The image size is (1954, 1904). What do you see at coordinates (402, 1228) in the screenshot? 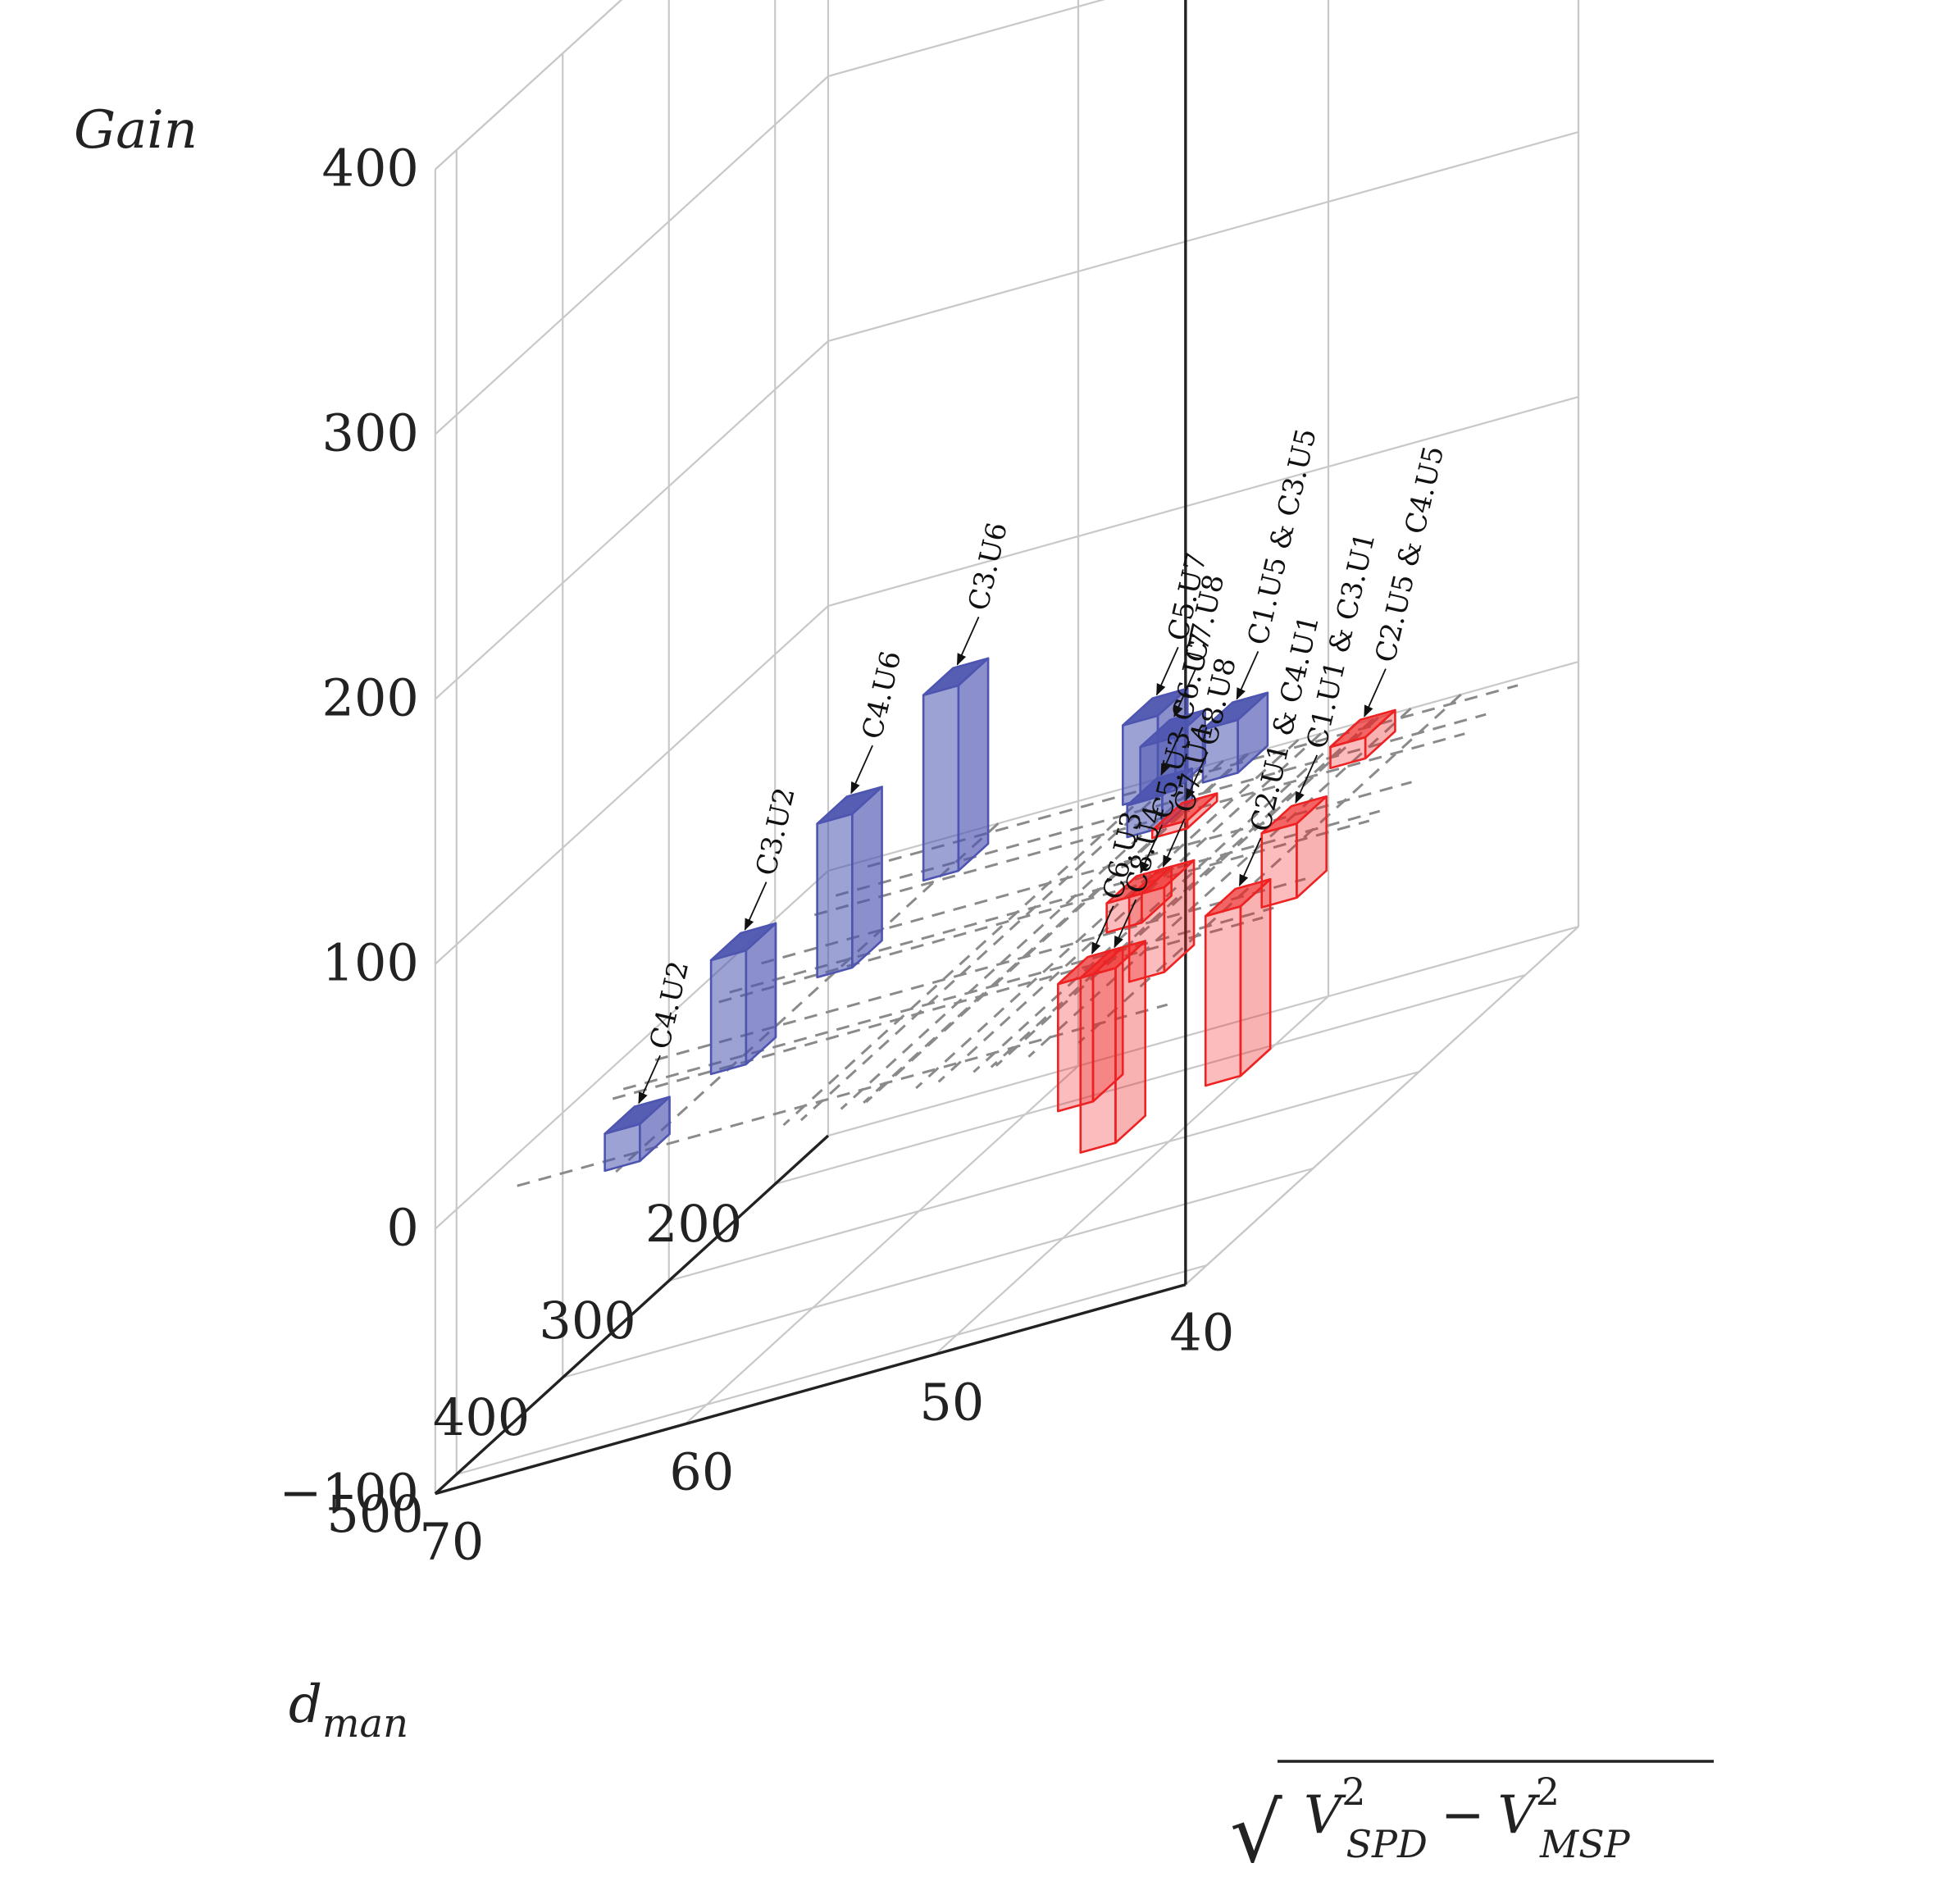
I see `z-tick-label: 0` at bounding box center [402, 1228].